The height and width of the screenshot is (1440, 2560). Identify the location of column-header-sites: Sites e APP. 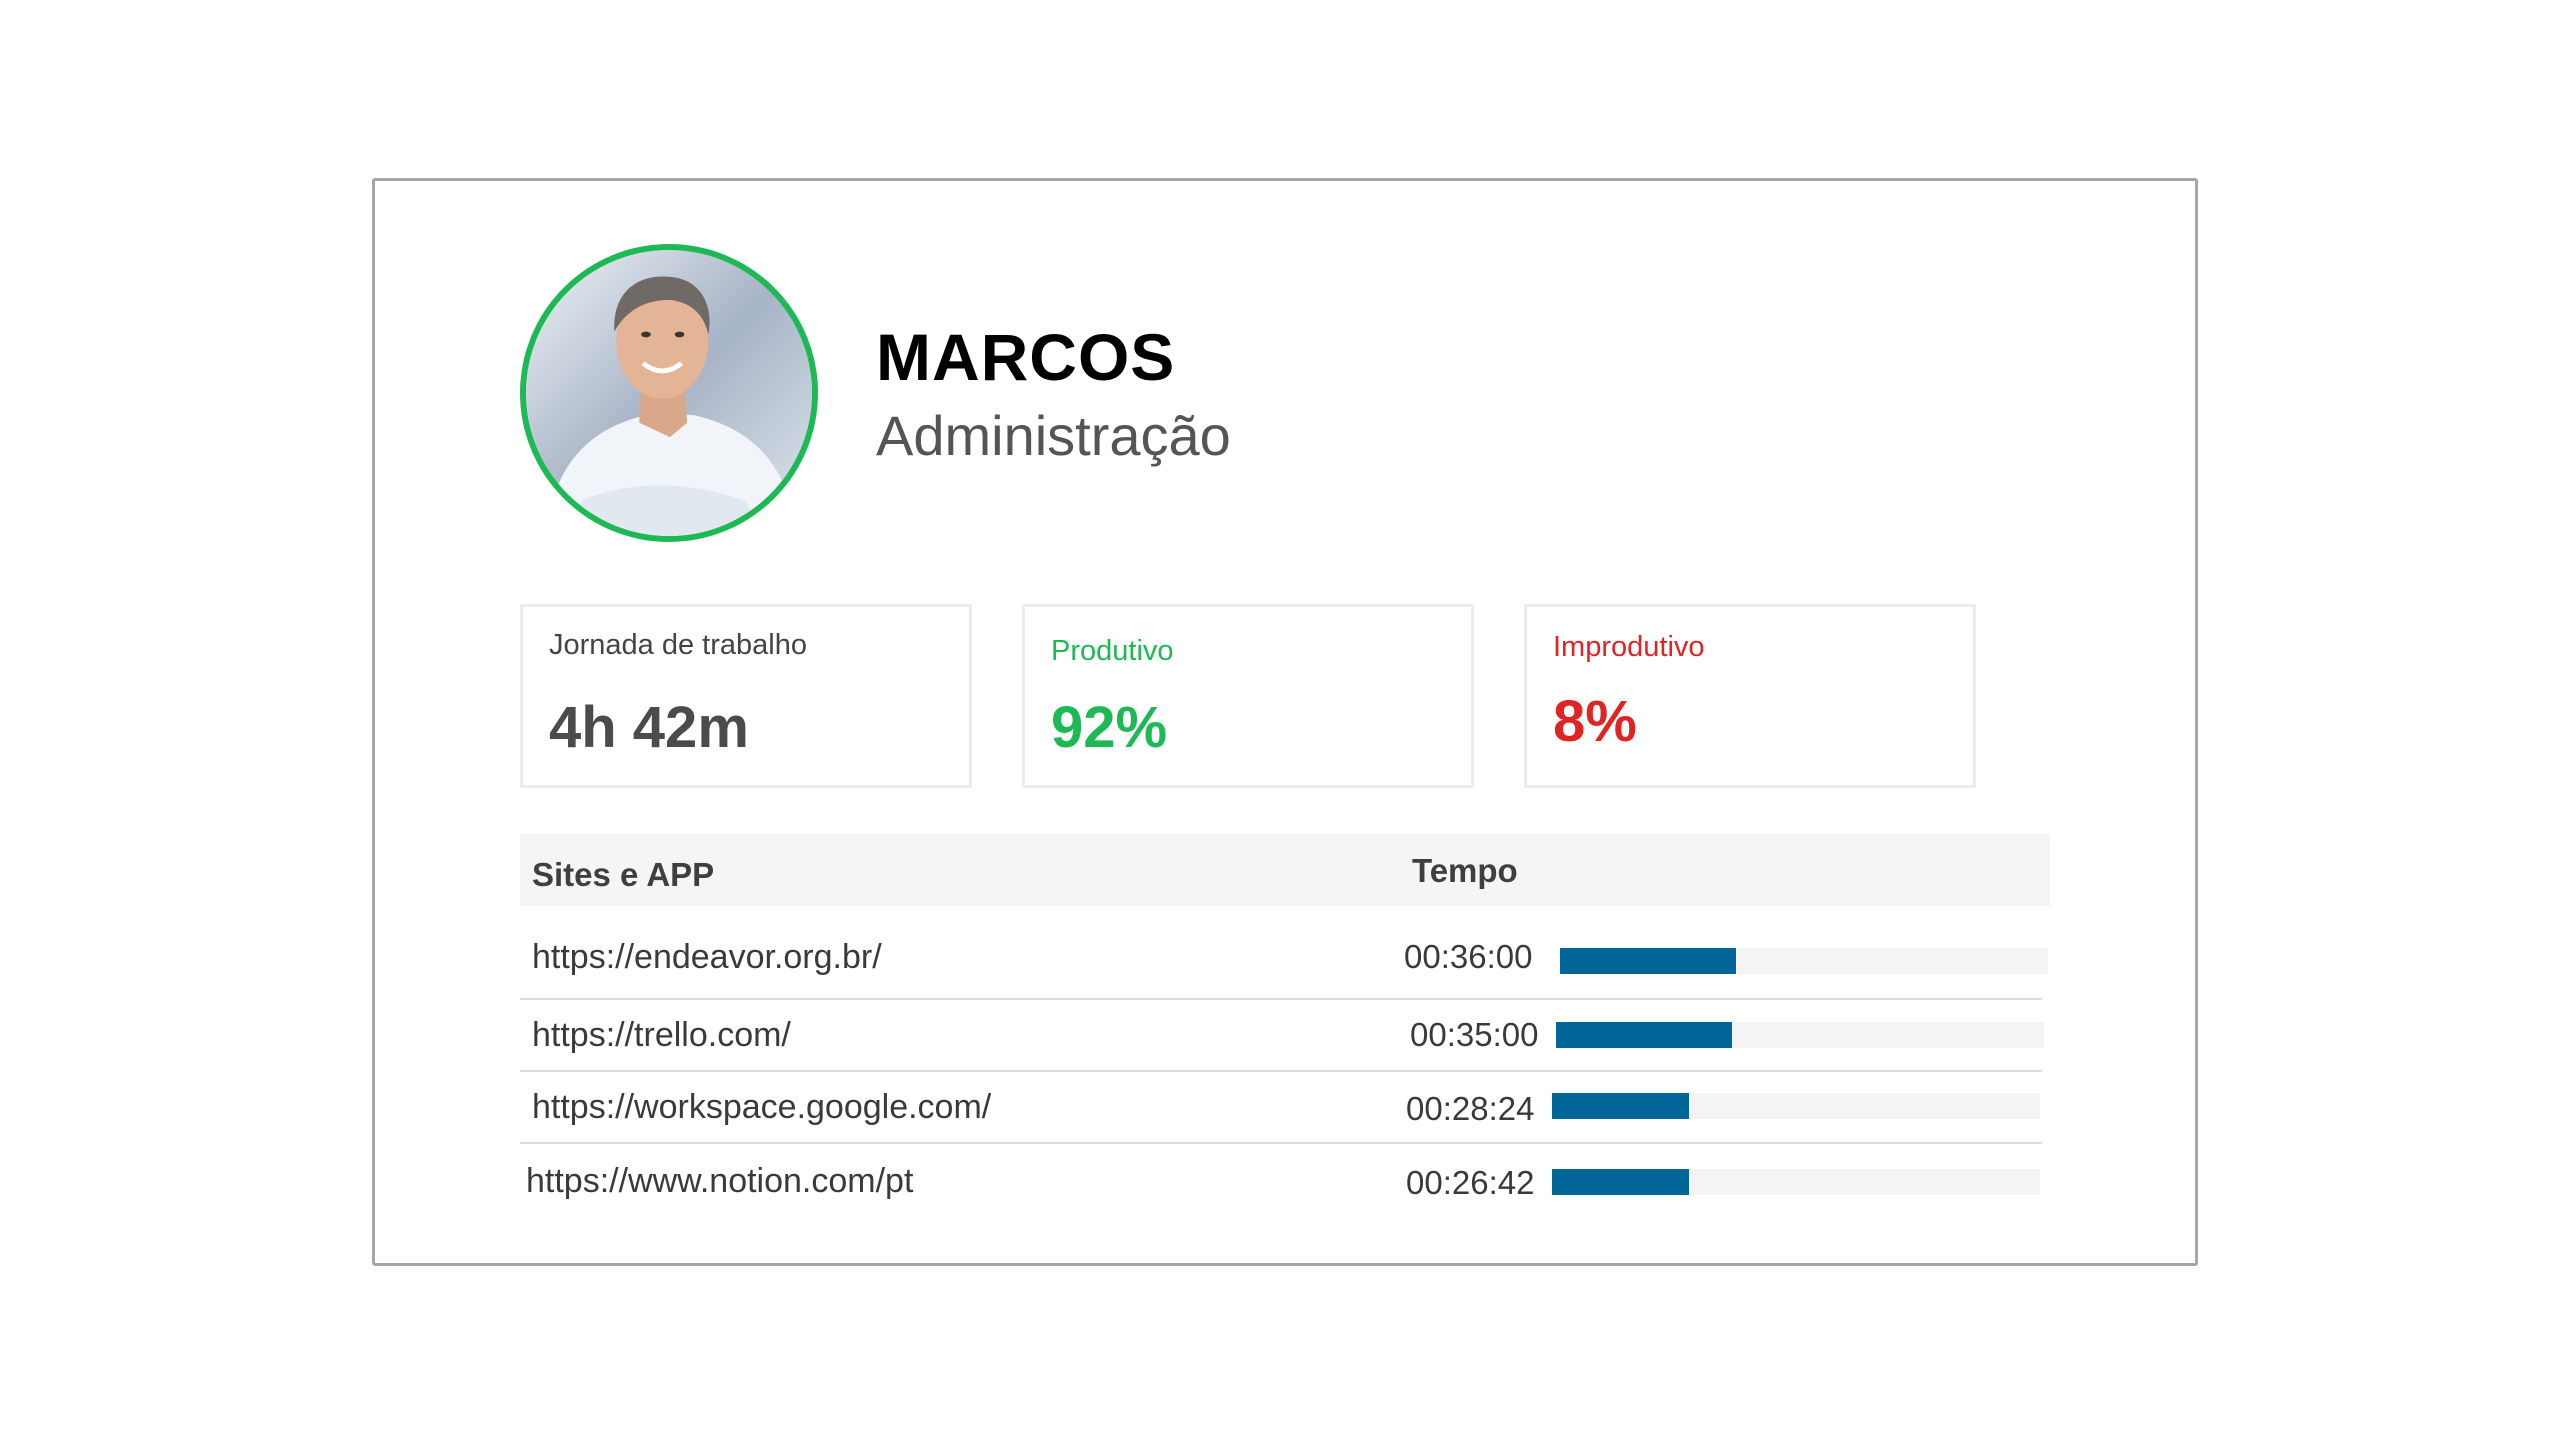
(623, 874).